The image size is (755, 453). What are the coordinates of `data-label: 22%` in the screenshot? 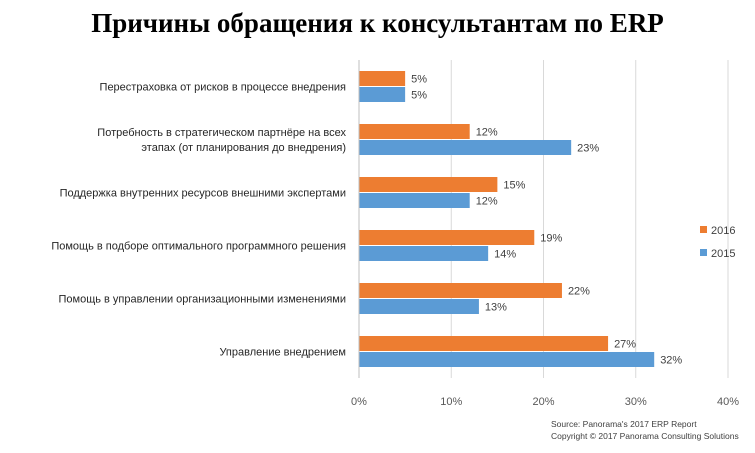 It's located at (579, 292).